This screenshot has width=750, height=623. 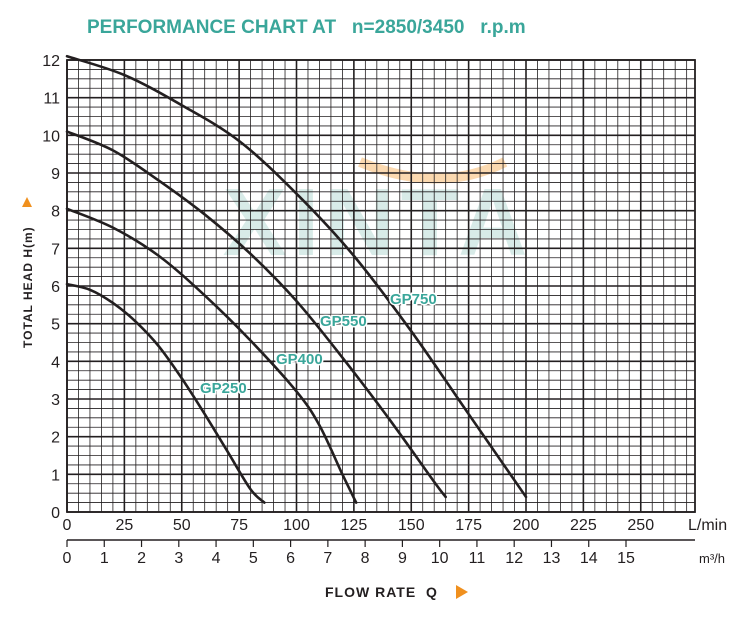 I want to click on y-axis-title: TOTAL HEAD H(m), so click(x=28, y=287).